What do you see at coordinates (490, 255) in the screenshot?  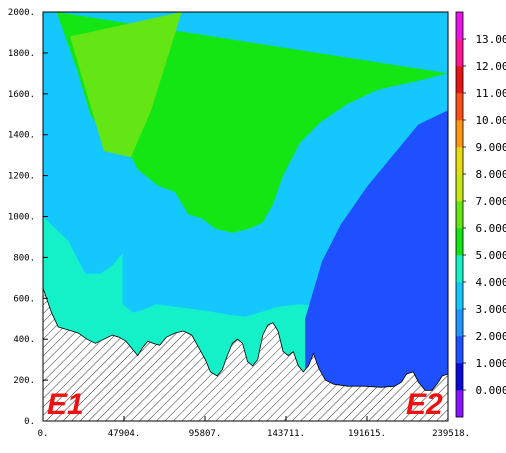 I see `colorbar-tick-label: 5.000` at bounding box center [490, 255].